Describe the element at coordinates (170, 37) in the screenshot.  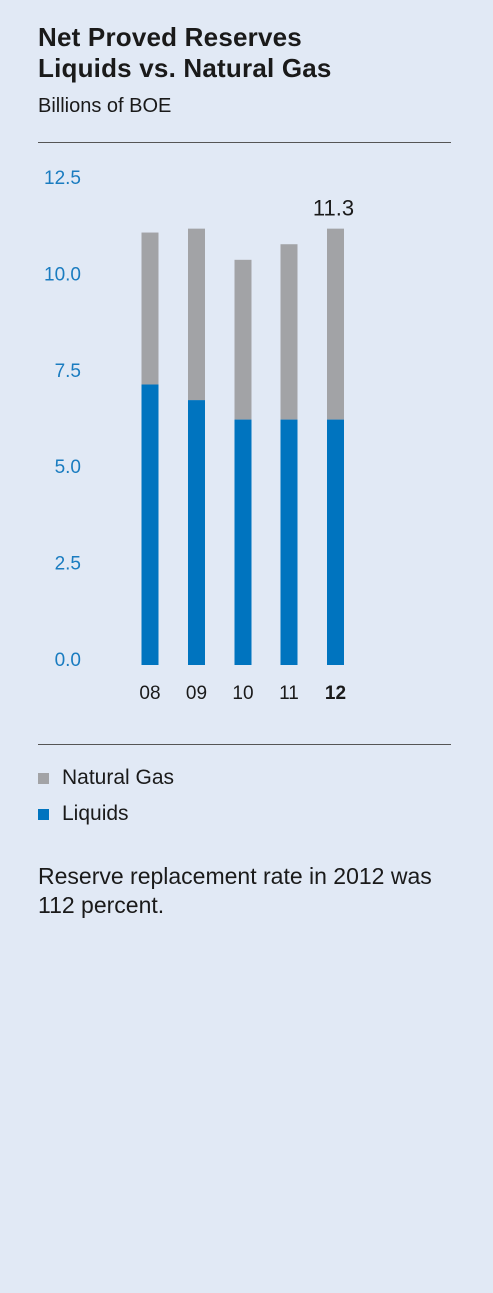
I see `title-line-1: Net Proved Reserves` at that location.